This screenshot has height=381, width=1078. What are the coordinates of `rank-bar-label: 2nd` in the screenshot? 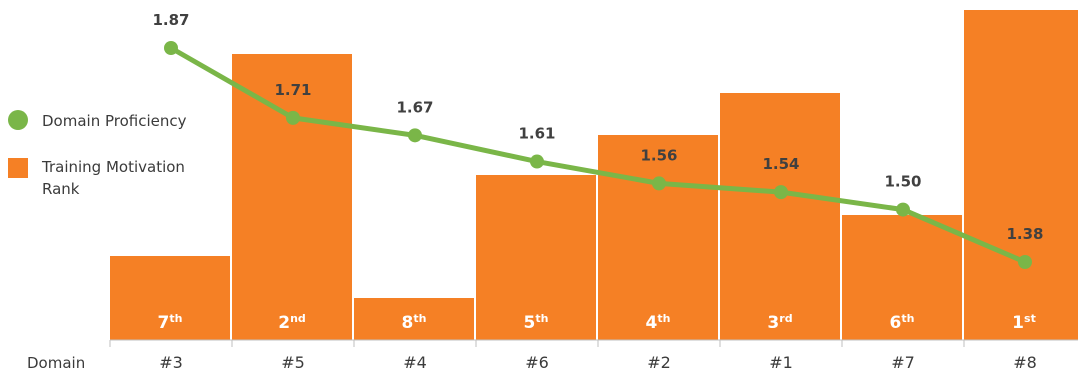 It's located at (292, 322).